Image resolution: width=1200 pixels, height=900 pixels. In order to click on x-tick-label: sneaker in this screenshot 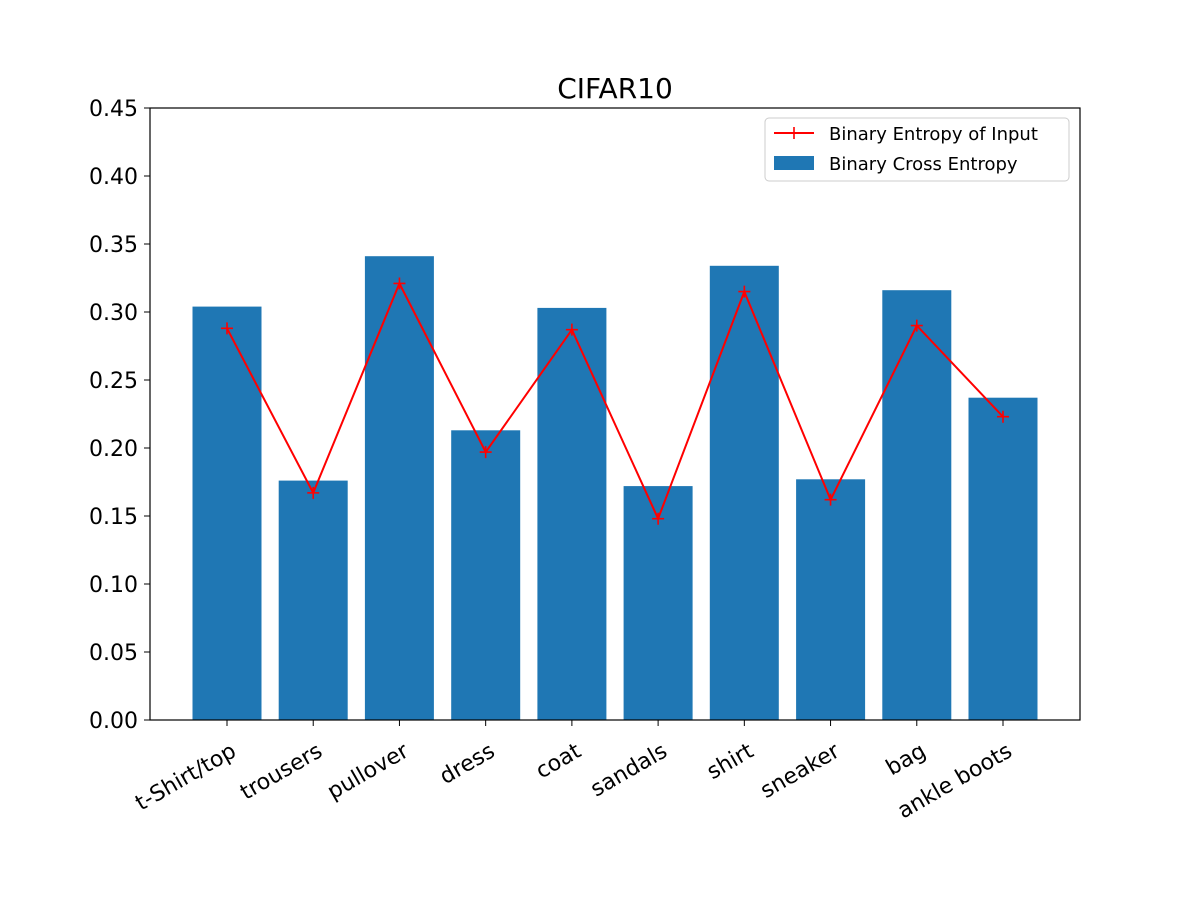, I will do `click(800, 771)`.